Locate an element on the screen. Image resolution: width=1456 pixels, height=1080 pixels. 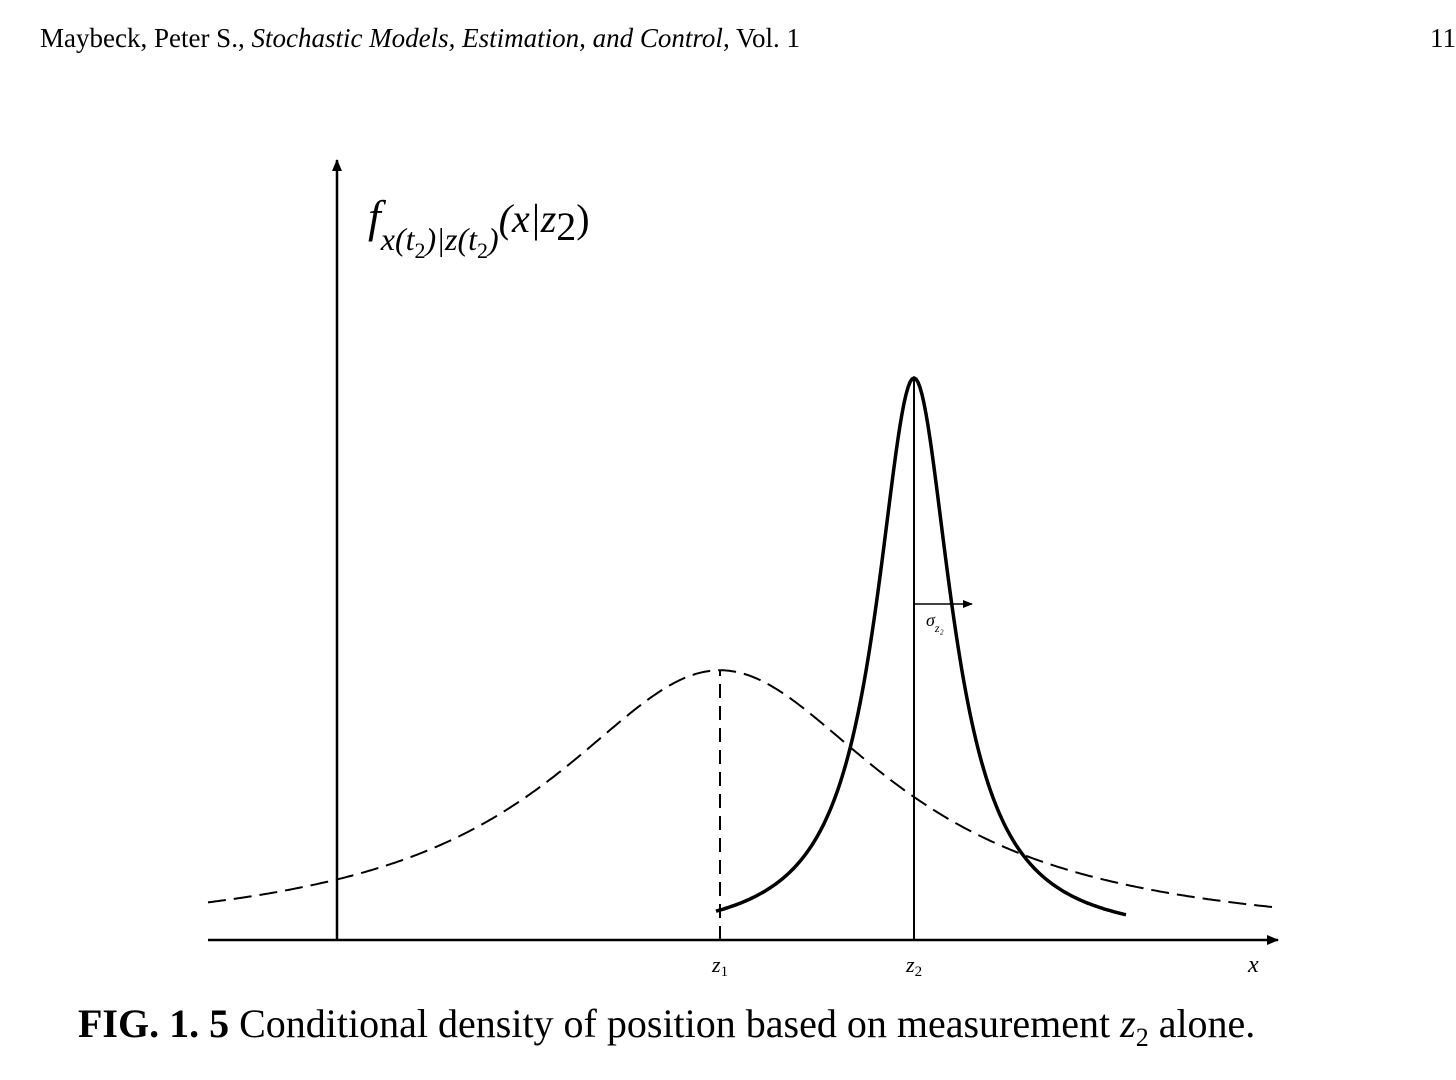
tick-label-z2: z2 is located at coordinates (913, 966).